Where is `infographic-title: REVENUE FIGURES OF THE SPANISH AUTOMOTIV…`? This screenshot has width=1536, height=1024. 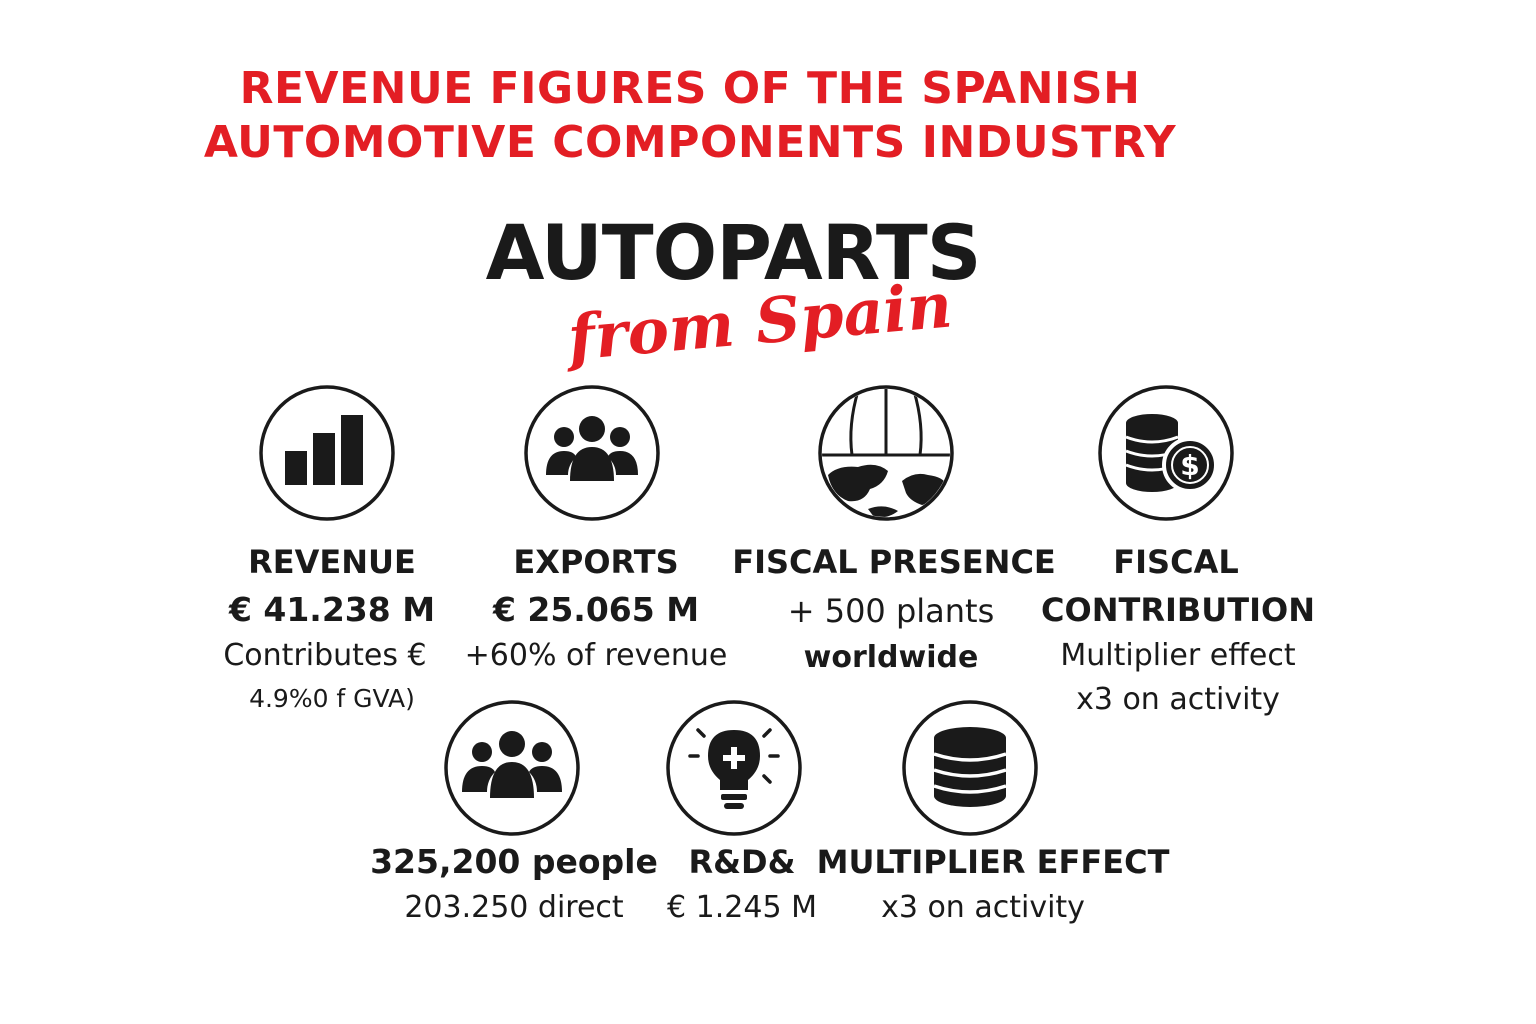 infographic-title: REVENUE FIGURES OF THE SPANISH AUTOMOTIV… is located at coordinates (690, 116).